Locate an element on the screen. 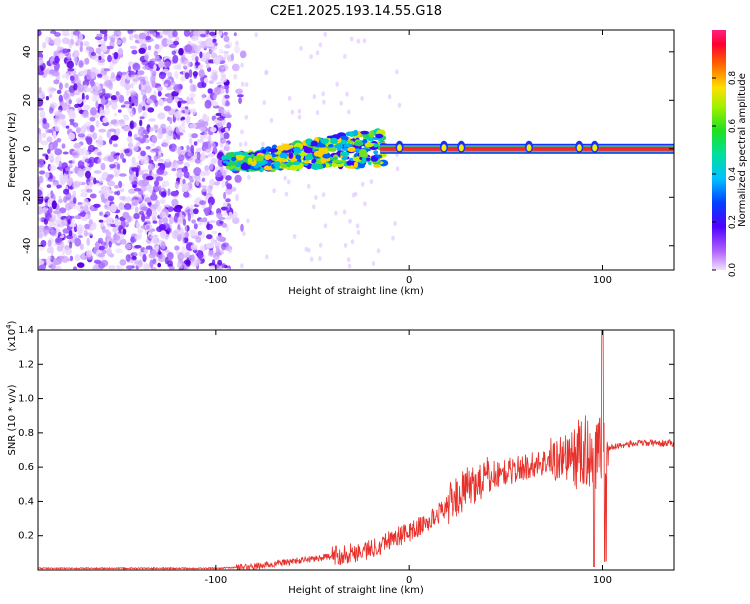 This screenshot has height=604, width=750. colorbar-label: Normalized spectral amplitude is located at coordinates (742, 150).